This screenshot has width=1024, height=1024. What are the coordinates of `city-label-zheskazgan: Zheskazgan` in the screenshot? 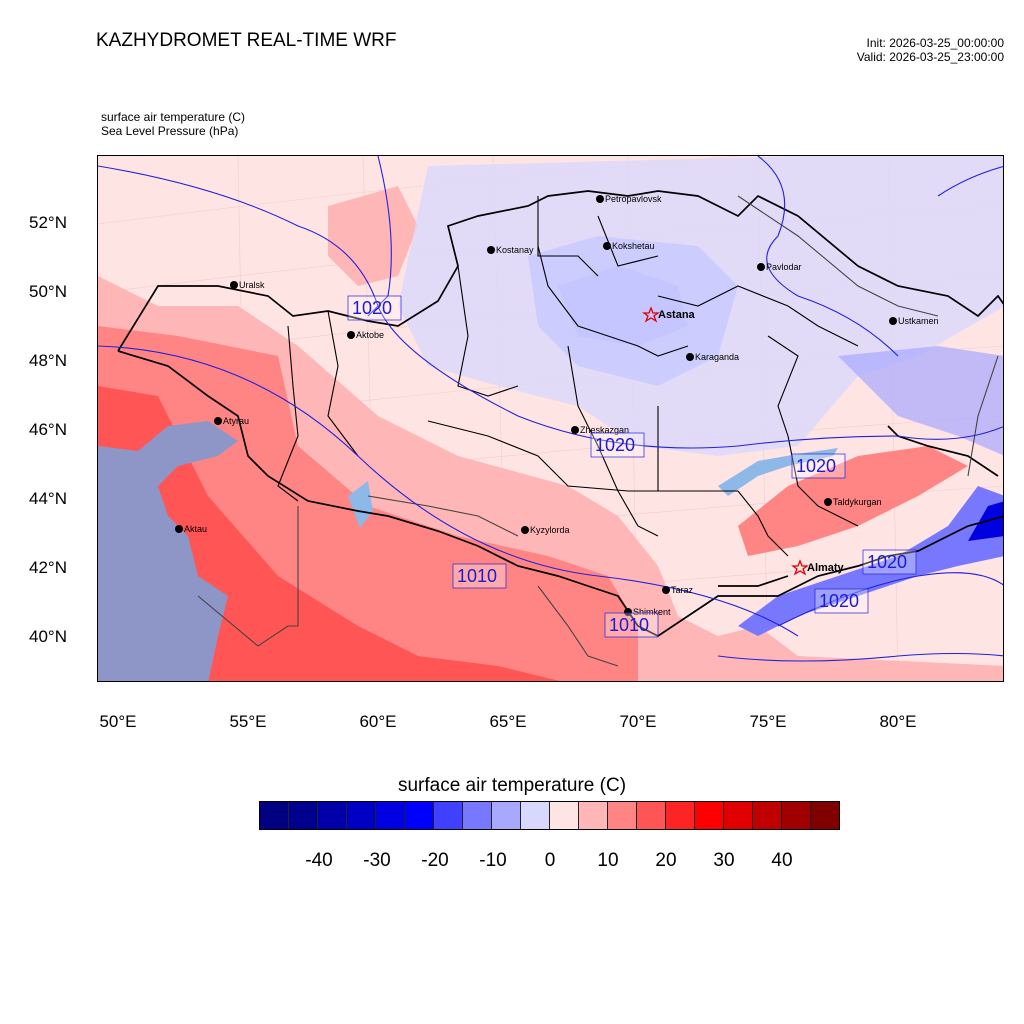 It's located at (604, 430).